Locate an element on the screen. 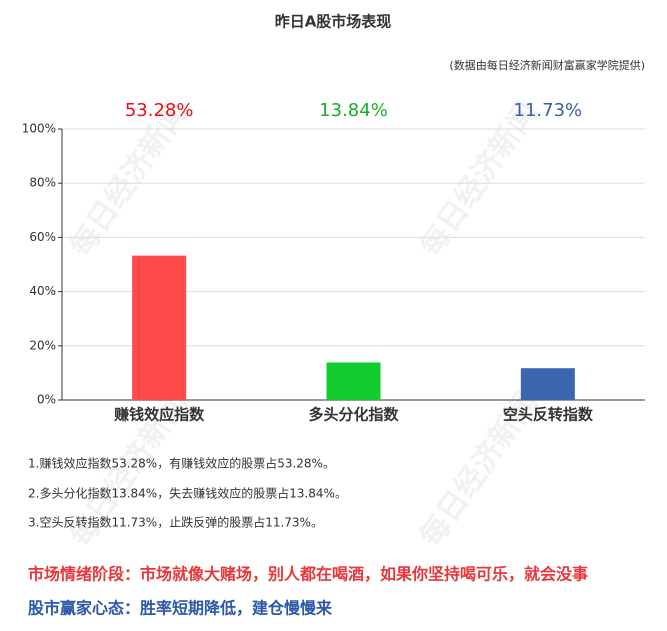 The image size is (667, 631). chart-title: 昨日A股市场表现 is located at coordinates (333, 22).